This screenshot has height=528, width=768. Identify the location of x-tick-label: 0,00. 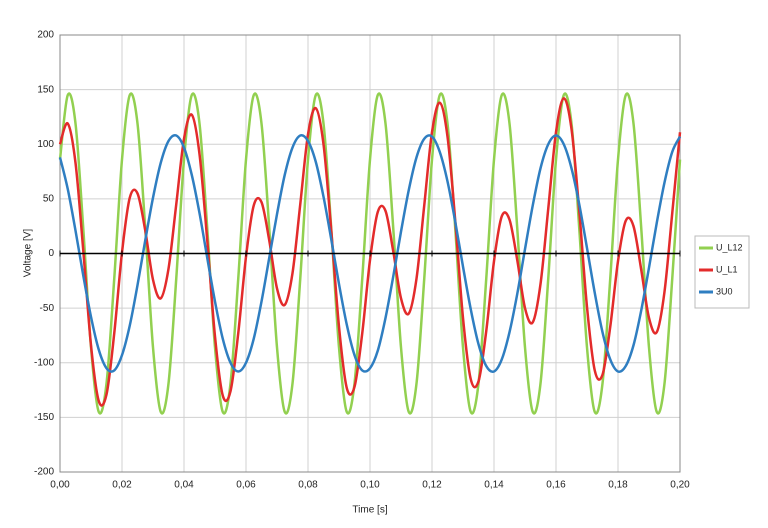
(60, 485).